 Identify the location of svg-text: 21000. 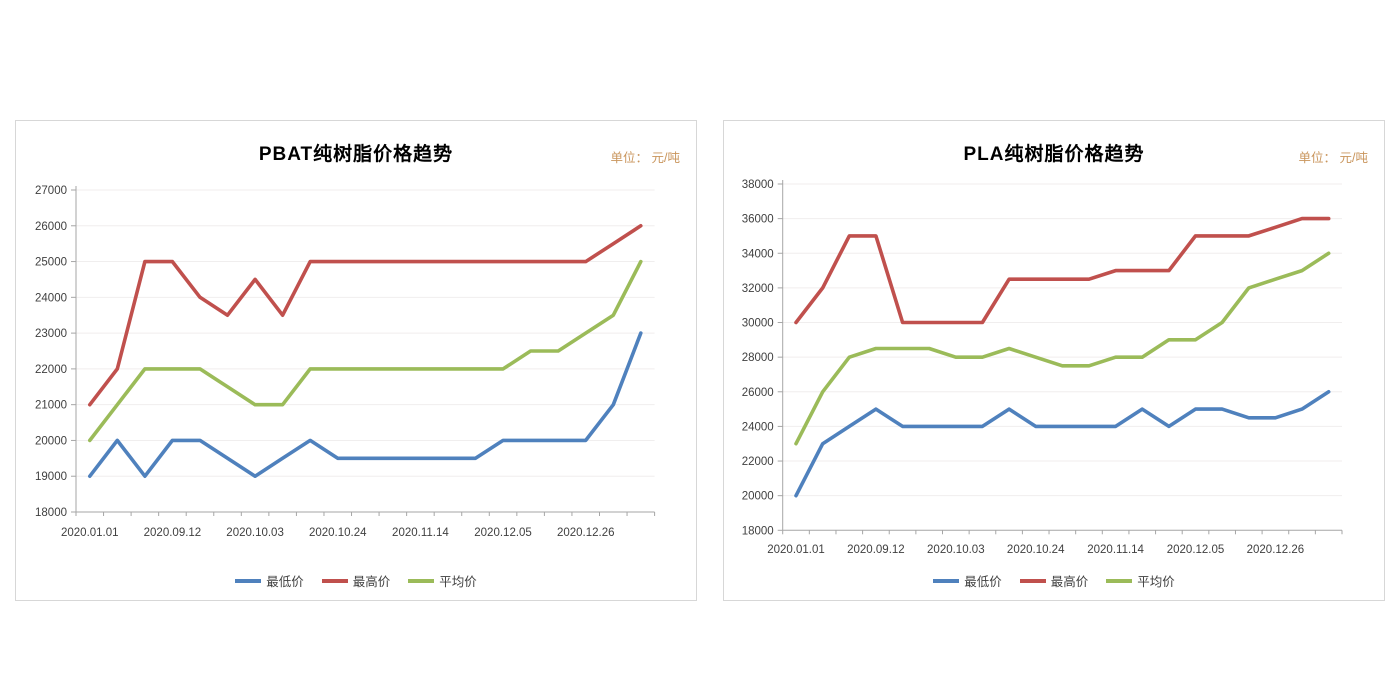
(51, 406).